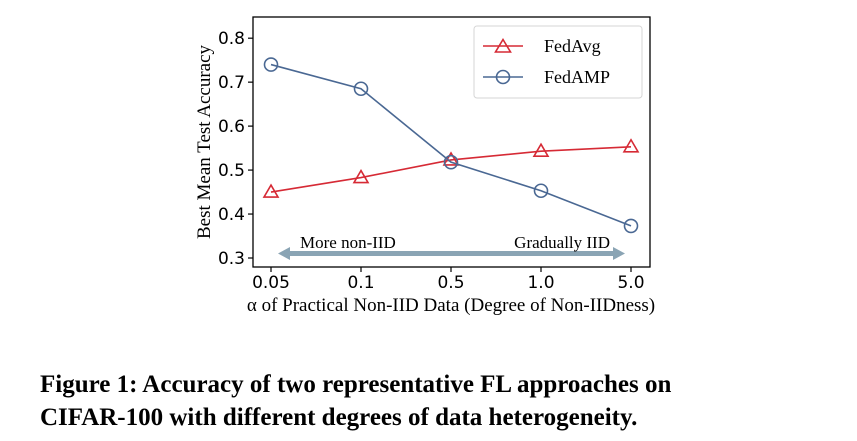 The width and height of the screenshot is (857, 441). I want to click on legend-marker-fedamp, so click(503, 77).